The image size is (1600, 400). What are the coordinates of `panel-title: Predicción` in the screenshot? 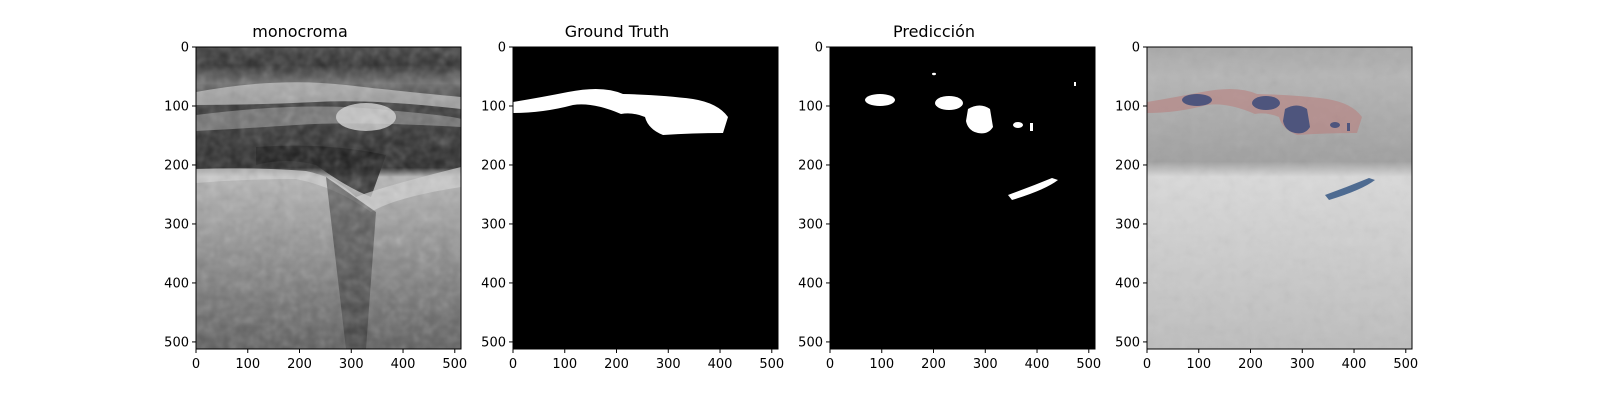 It's located at (933, 31).